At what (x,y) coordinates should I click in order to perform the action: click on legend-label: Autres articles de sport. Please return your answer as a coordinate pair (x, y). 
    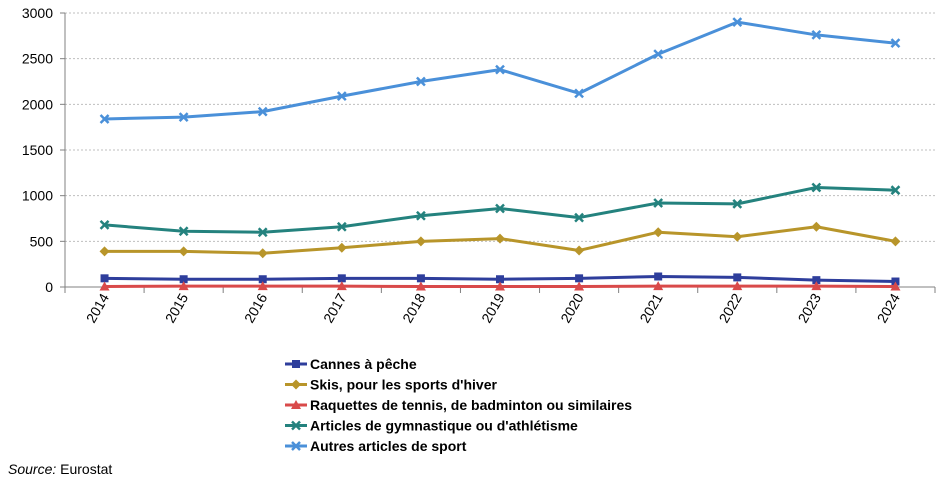
    Looking at the image, I should click on (388, 446).